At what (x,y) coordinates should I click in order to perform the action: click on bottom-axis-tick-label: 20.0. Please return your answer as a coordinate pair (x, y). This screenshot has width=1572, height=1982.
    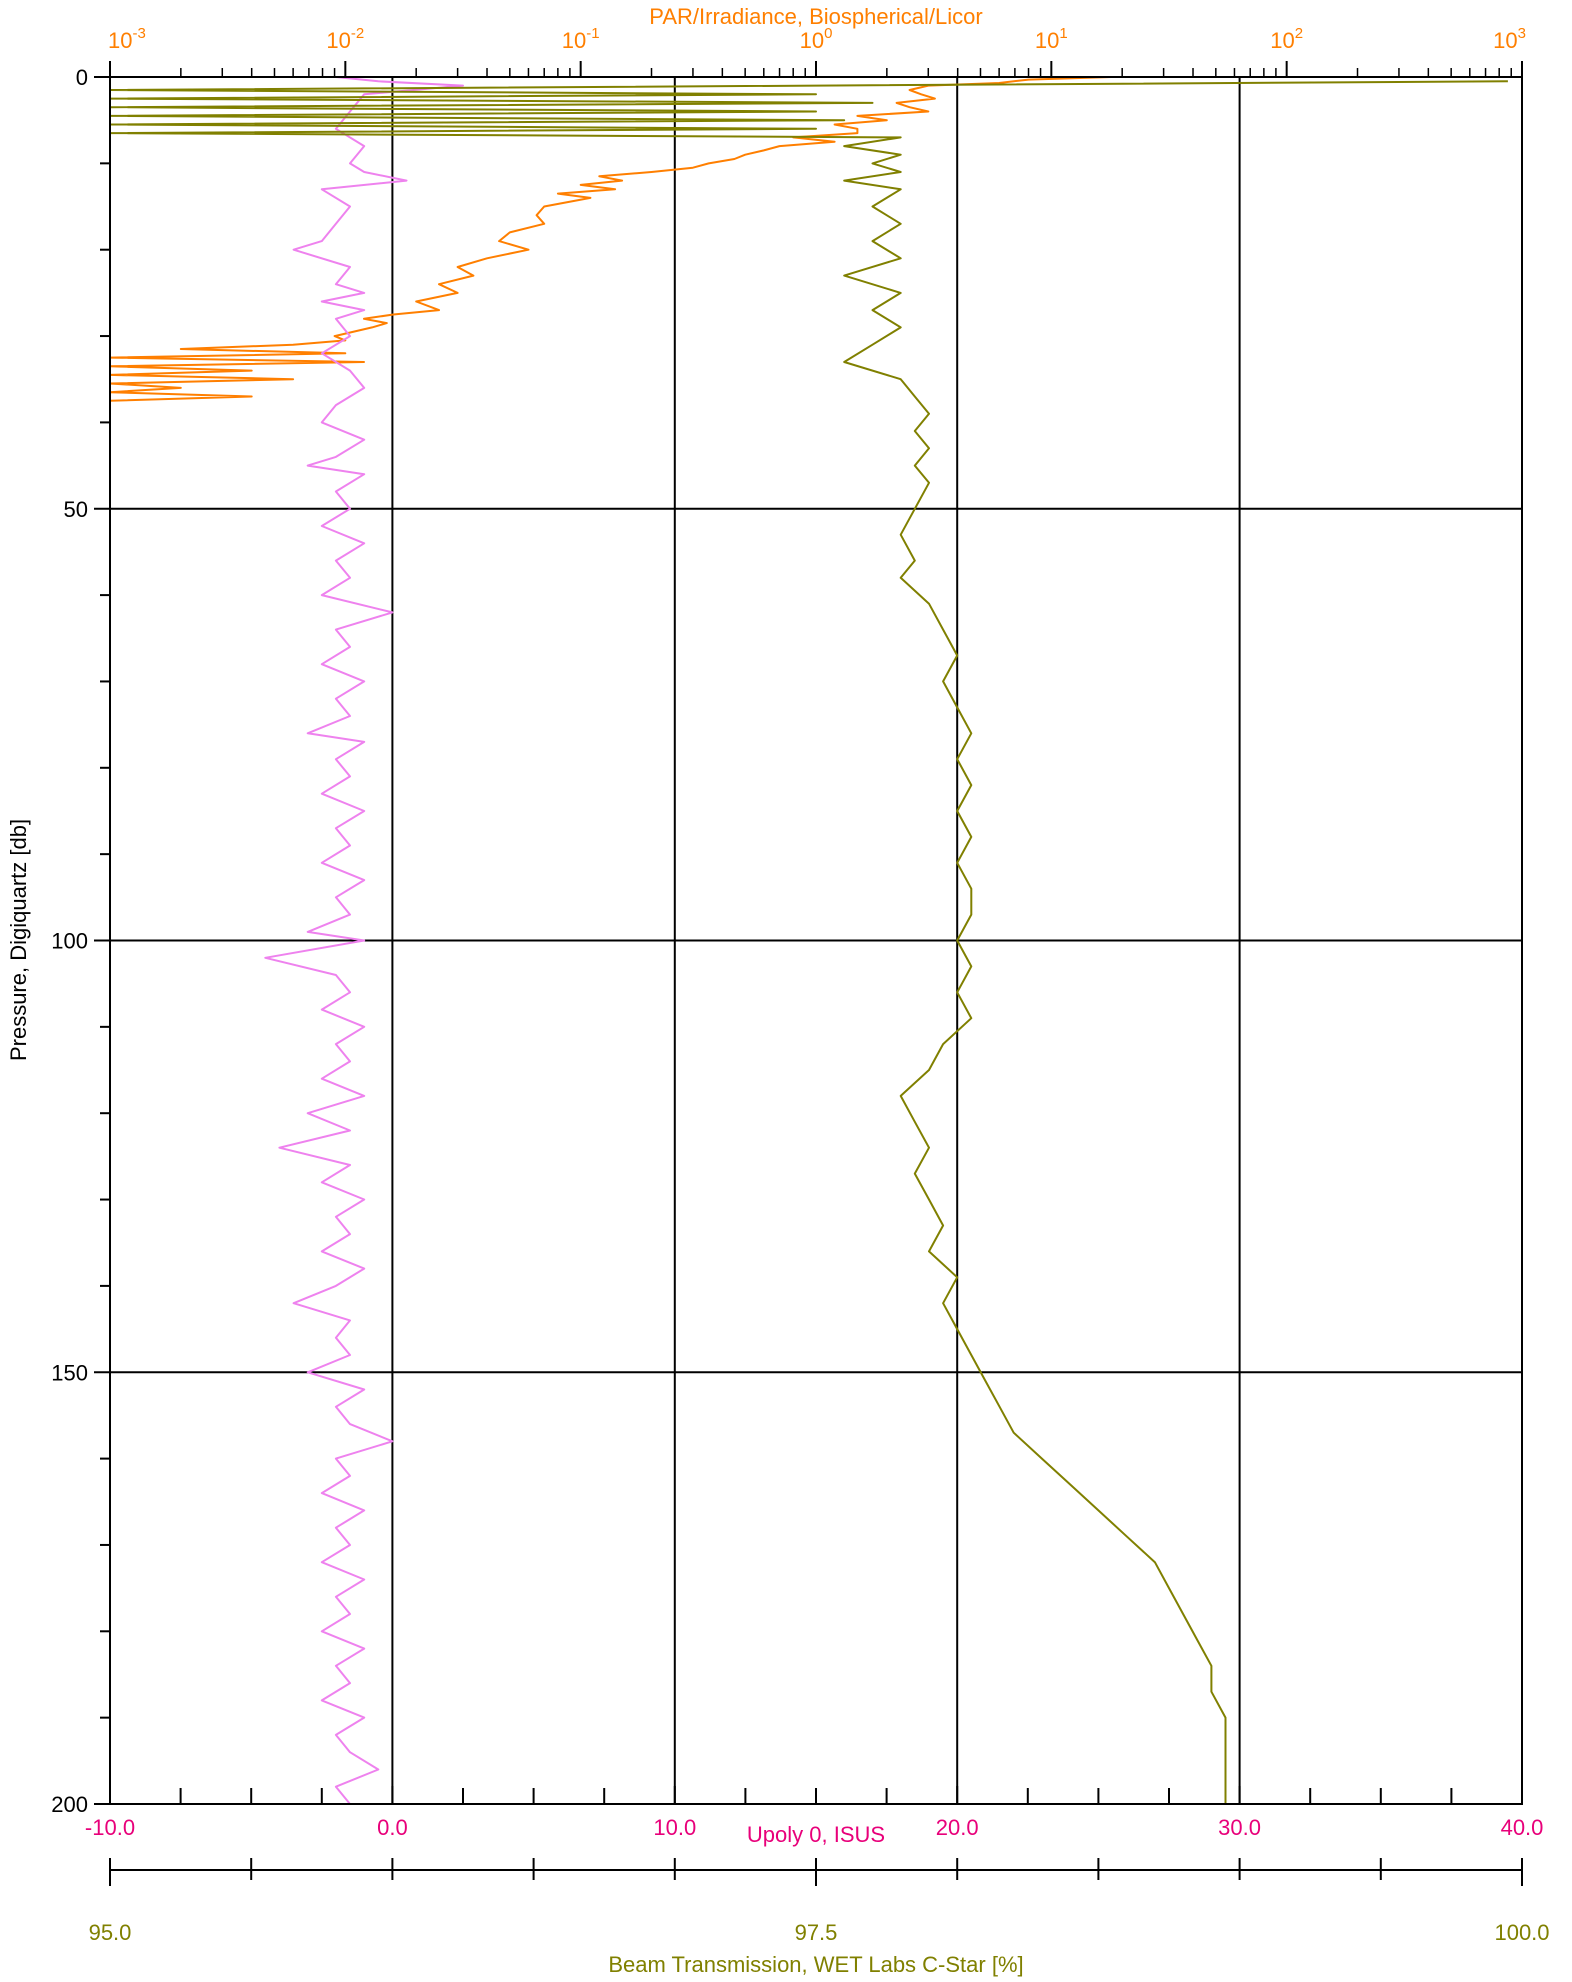
    Looking at the image, I should click on (957, 1827).